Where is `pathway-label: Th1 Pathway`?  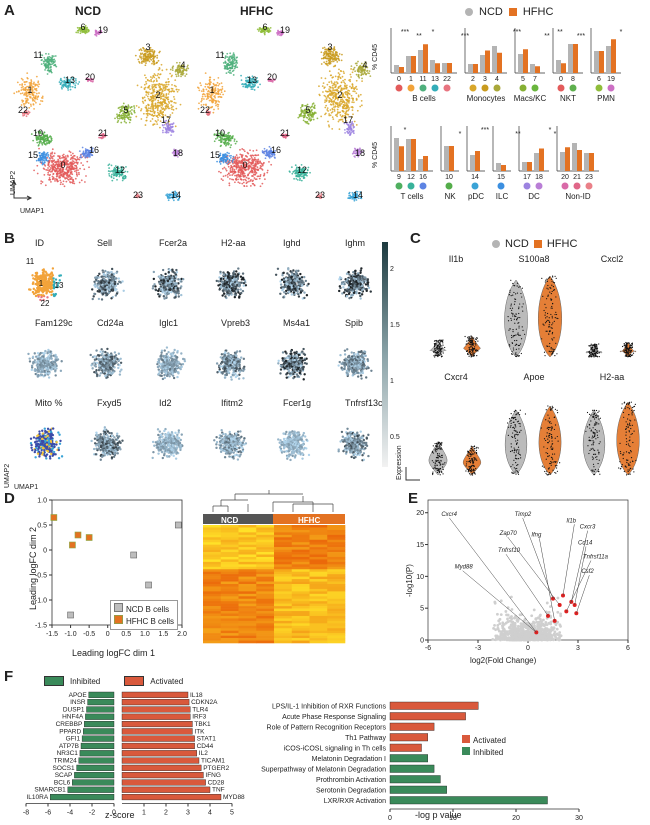
pathway-label: Th1 Pathway is located at coordinates (365, 738).